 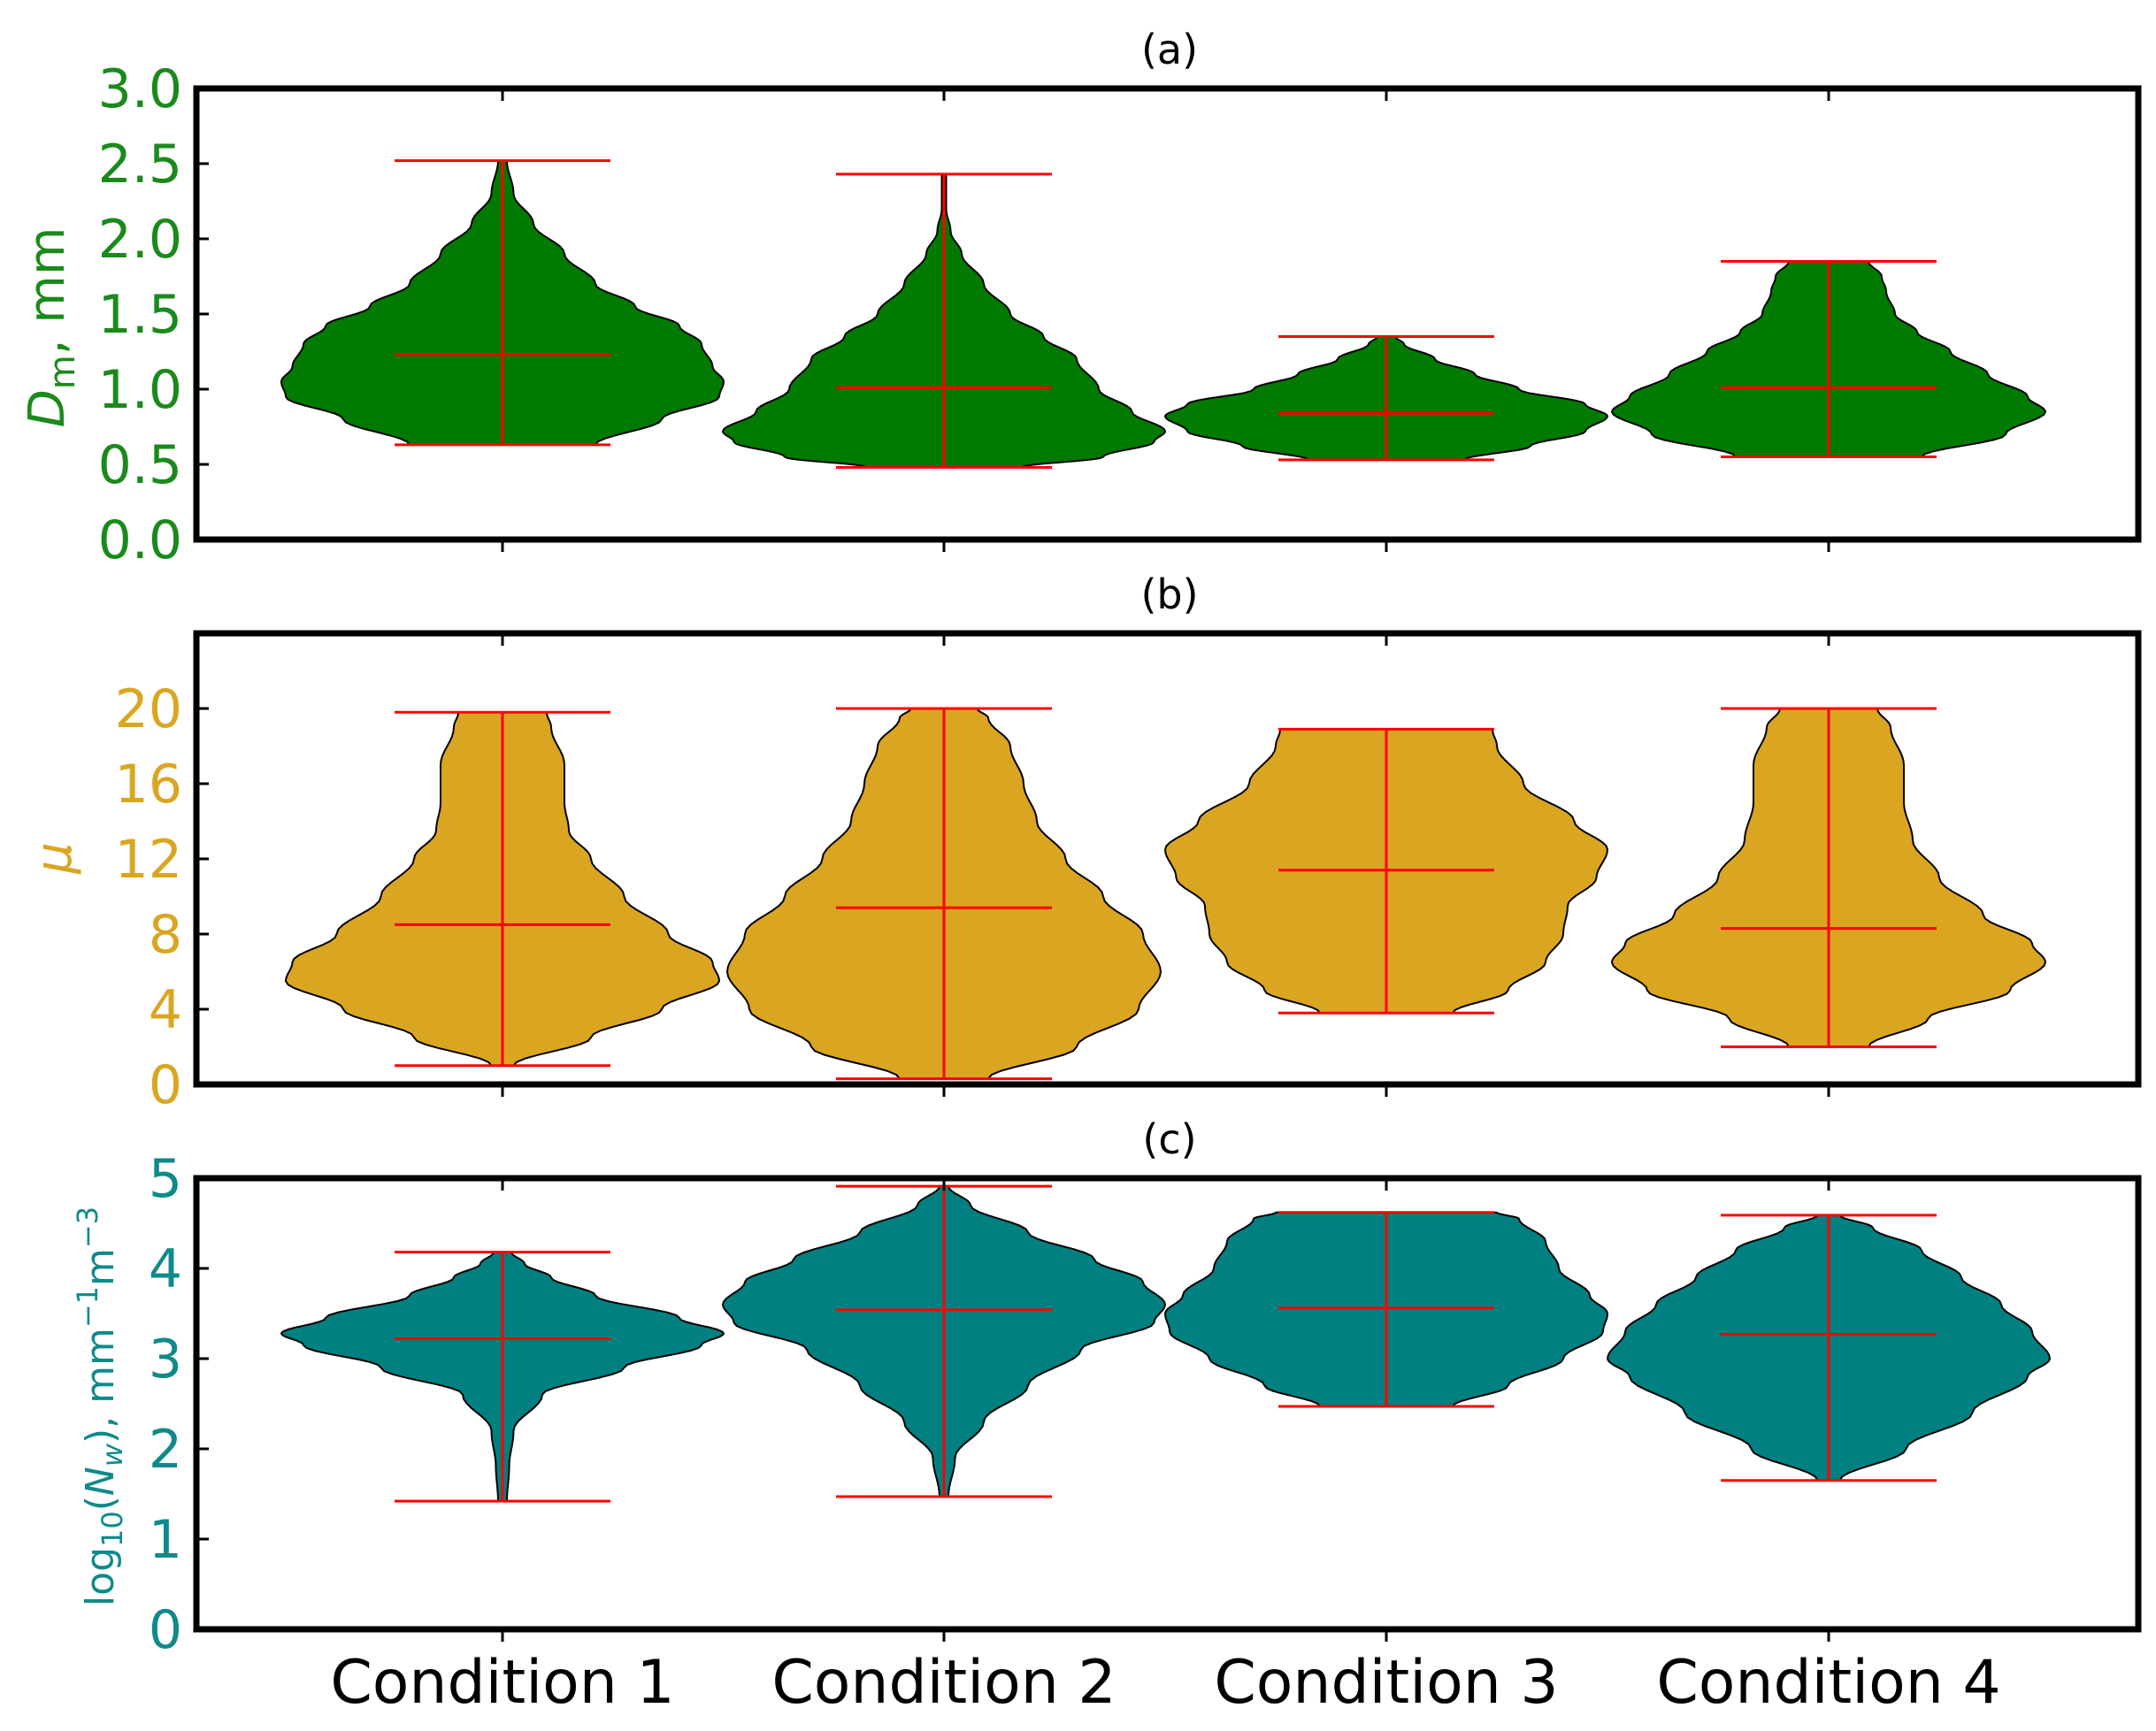 I want to click on panel-c-y-axis: 0 1 2 3 4 5, so click(x=179, y=1405).